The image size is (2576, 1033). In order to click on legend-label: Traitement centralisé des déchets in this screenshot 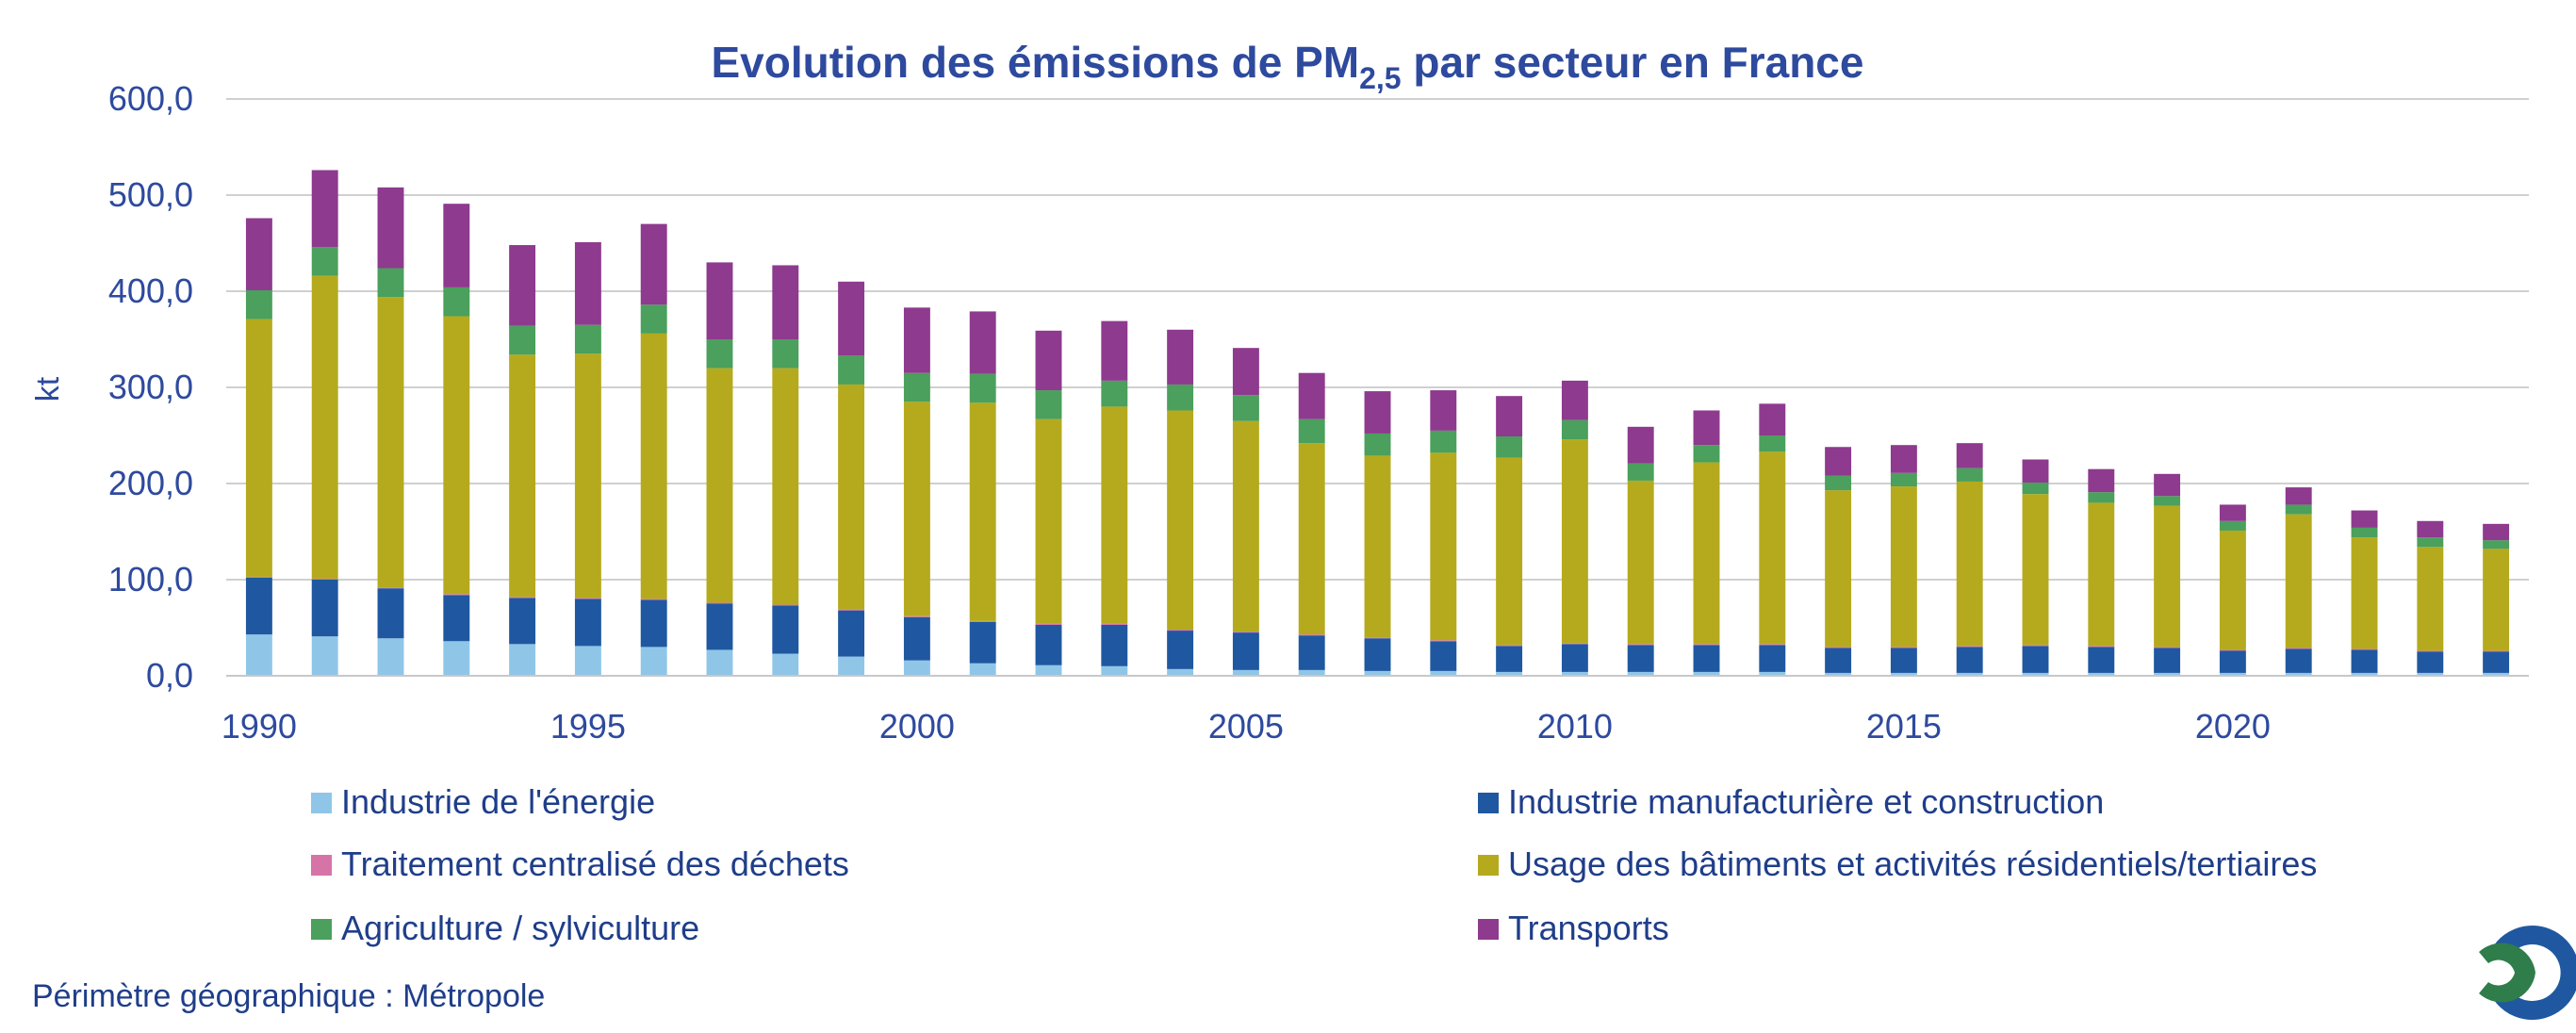, I will do `click(595, 863)`.